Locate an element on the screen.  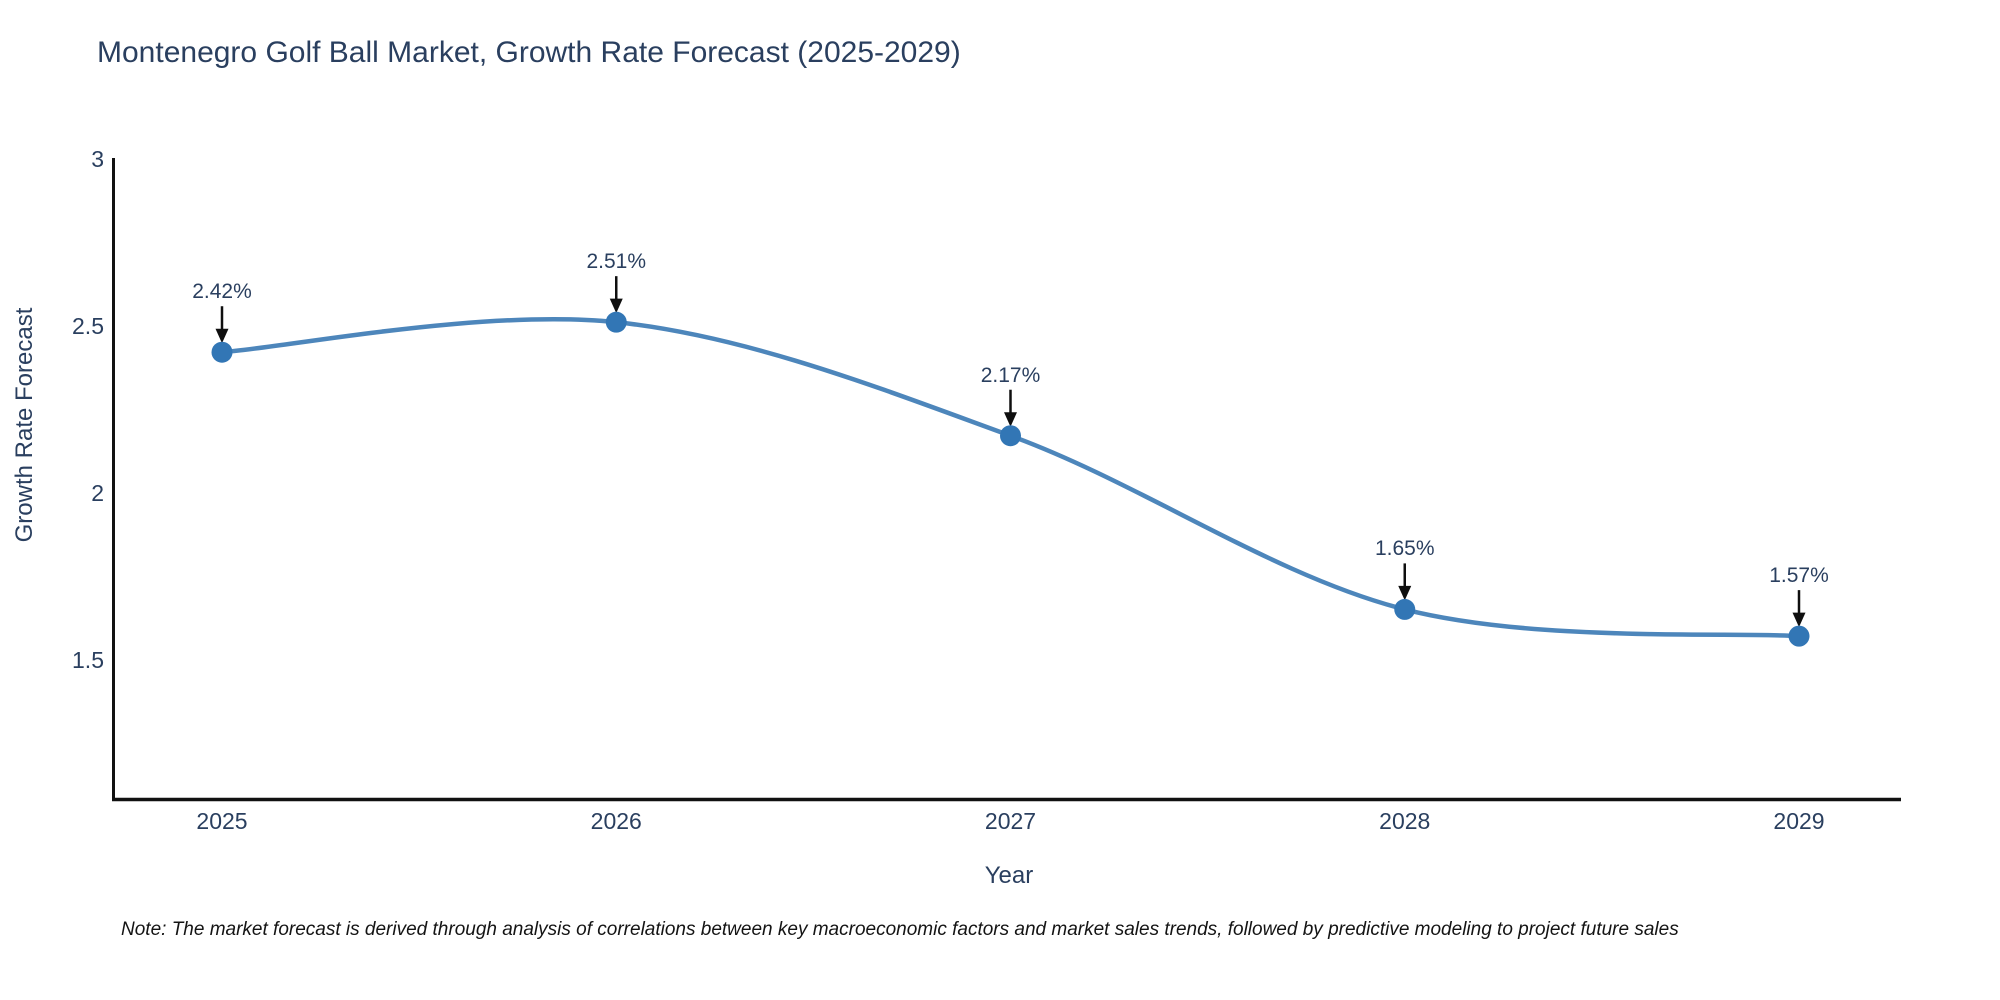
data-point-label: 2.17% is located at coordinates (1010, 375).